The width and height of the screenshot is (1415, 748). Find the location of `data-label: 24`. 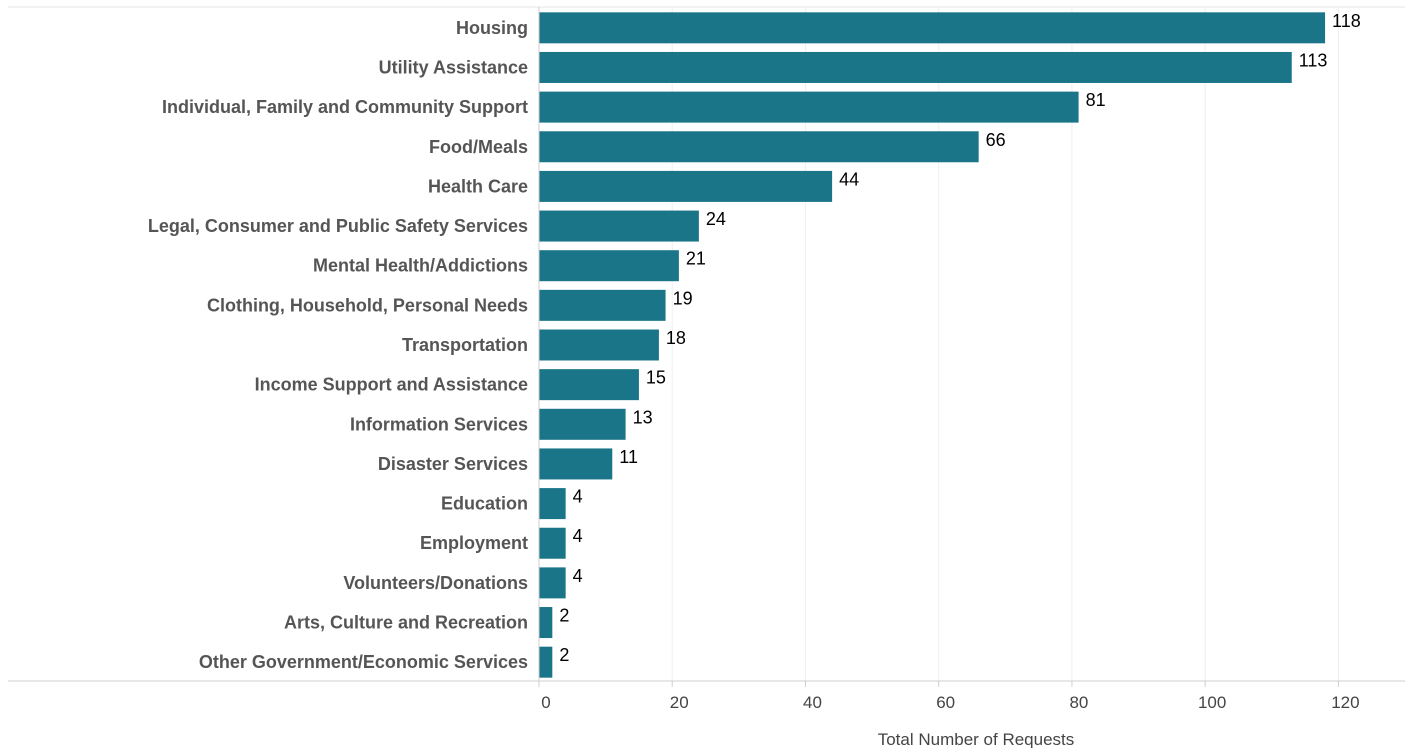

data-label: 24 is located at coordinates (716, 219).